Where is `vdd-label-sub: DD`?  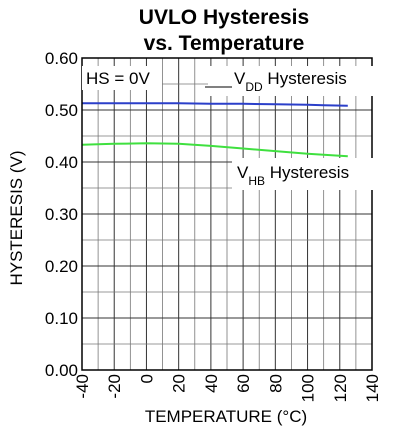
vdd-label-sub: DD is located at coordinates (254, 87).